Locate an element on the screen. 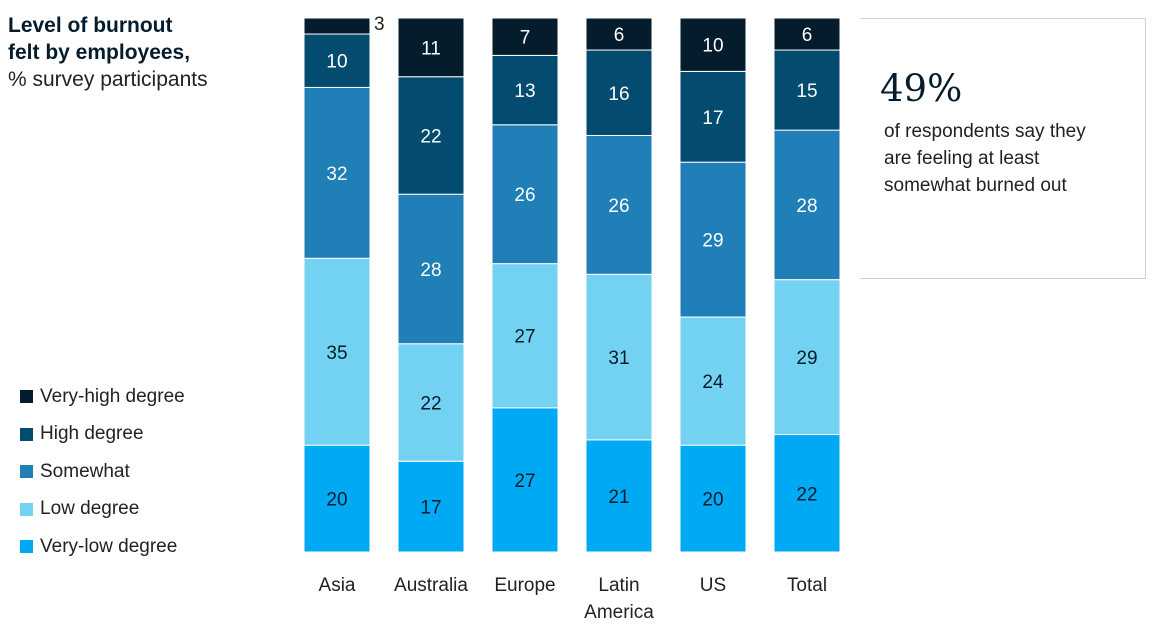 The width and height of the screenshot is (1161, 632). legend-item-very-low: Very-low degree is located at coordinates (102, 547).